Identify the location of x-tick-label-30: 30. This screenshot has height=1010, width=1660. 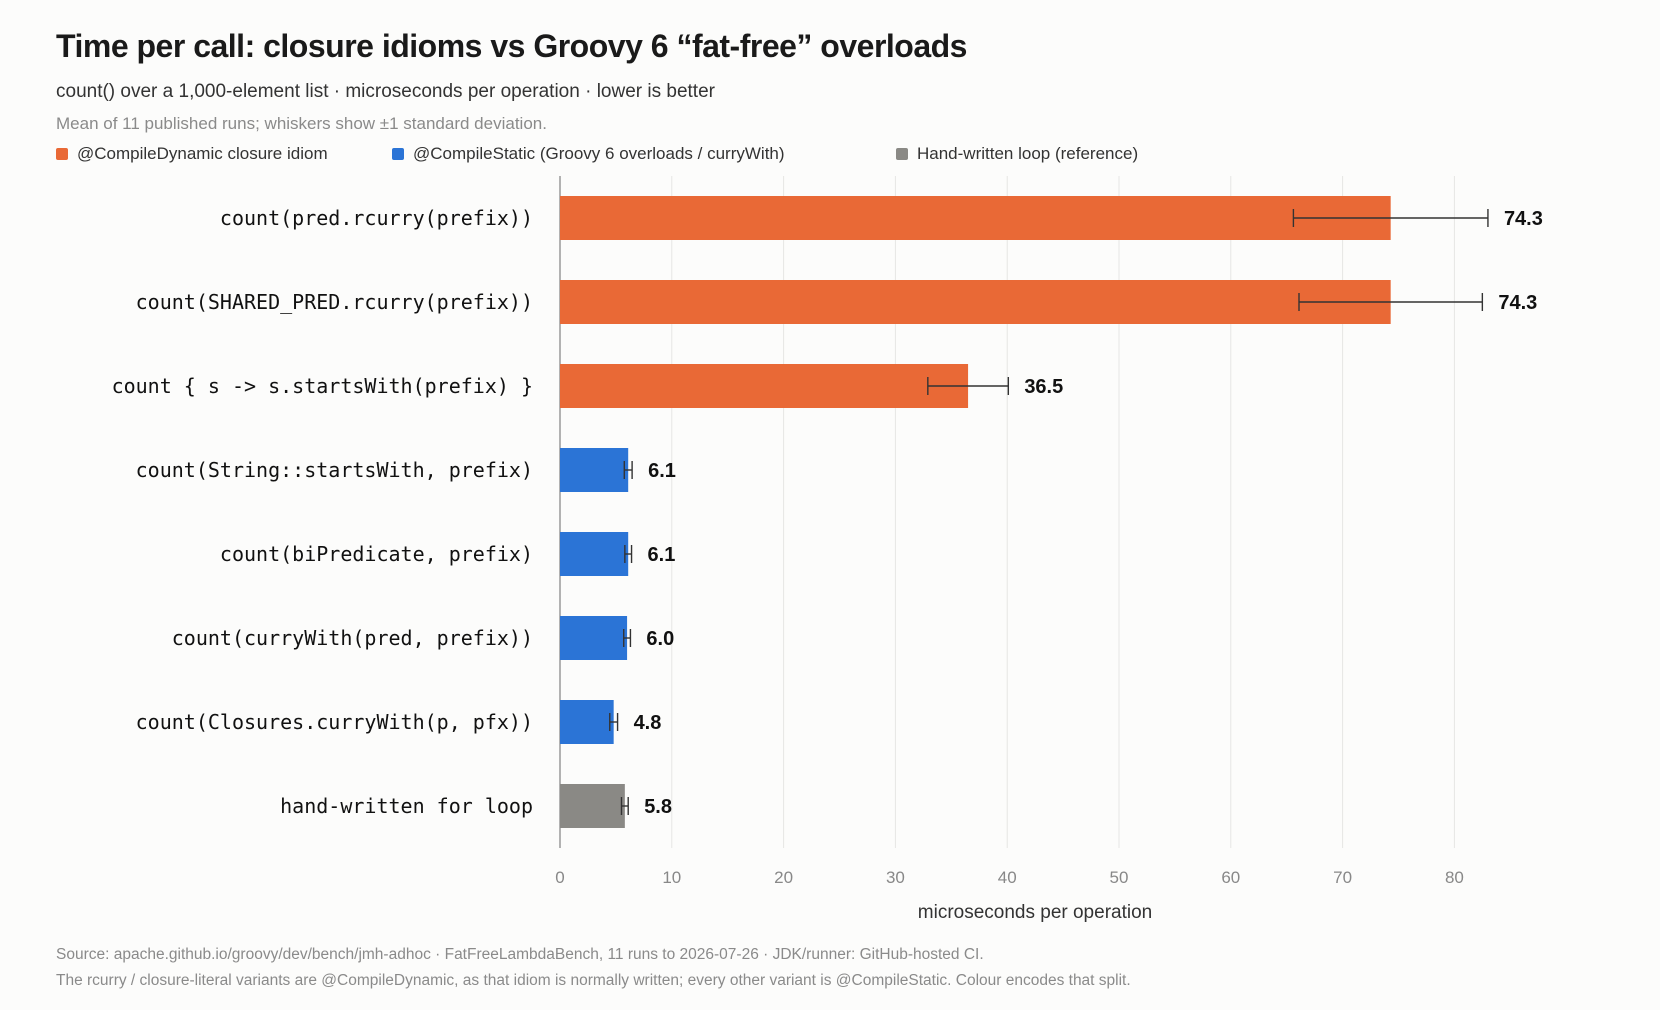
(895, 877).